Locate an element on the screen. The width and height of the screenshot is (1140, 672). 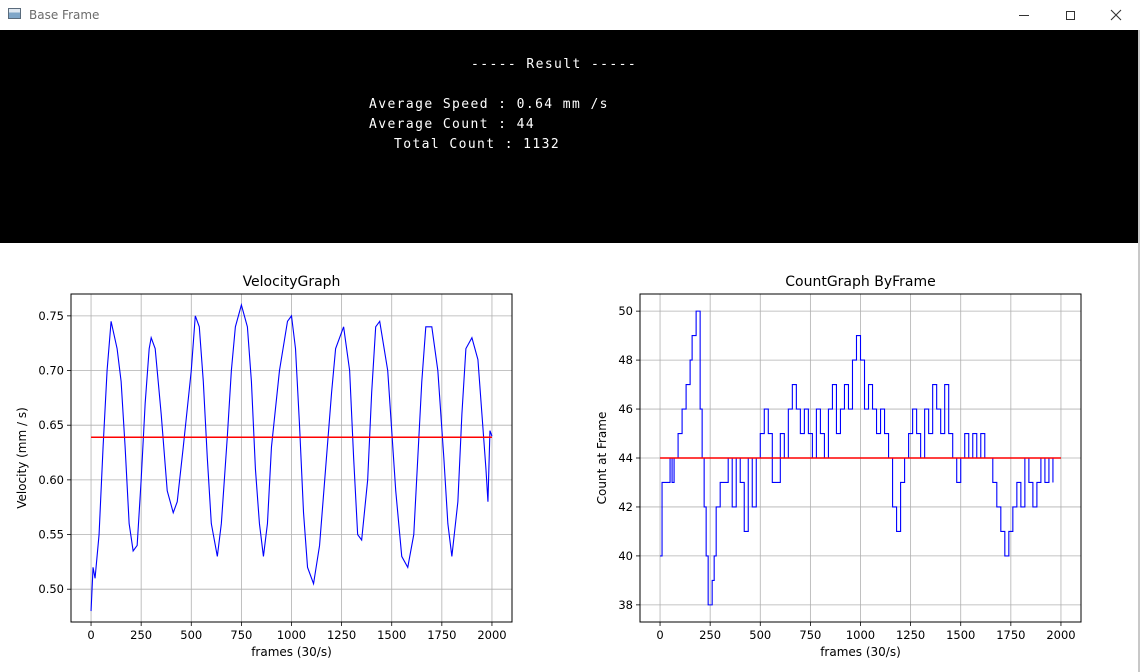
y-tick-label: 44 is located at coordinates (625, 458).